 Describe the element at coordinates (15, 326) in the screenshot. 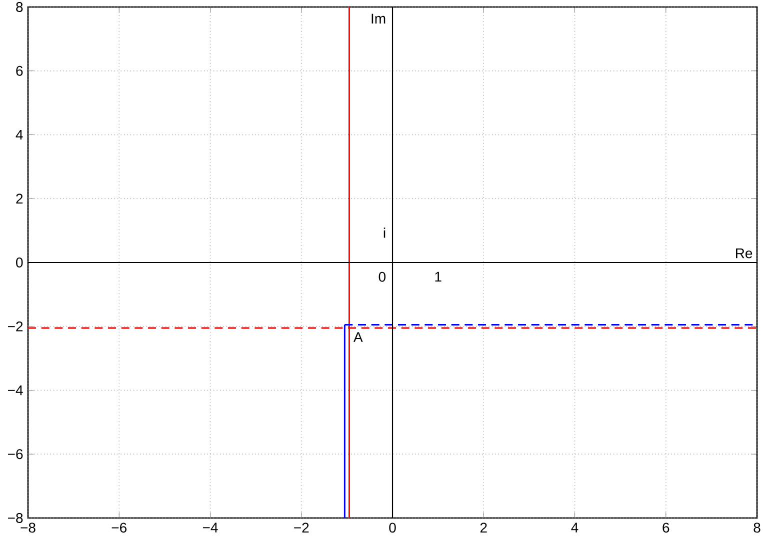

I see `y-tick-label: −2` at that location.